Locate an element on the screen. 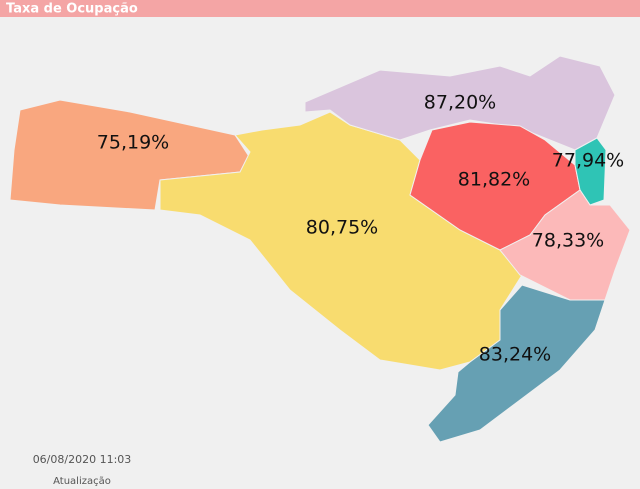 The width and height of the screenshot is (640, 489). region-label: 75,19% is located at coordinates (133, 143).